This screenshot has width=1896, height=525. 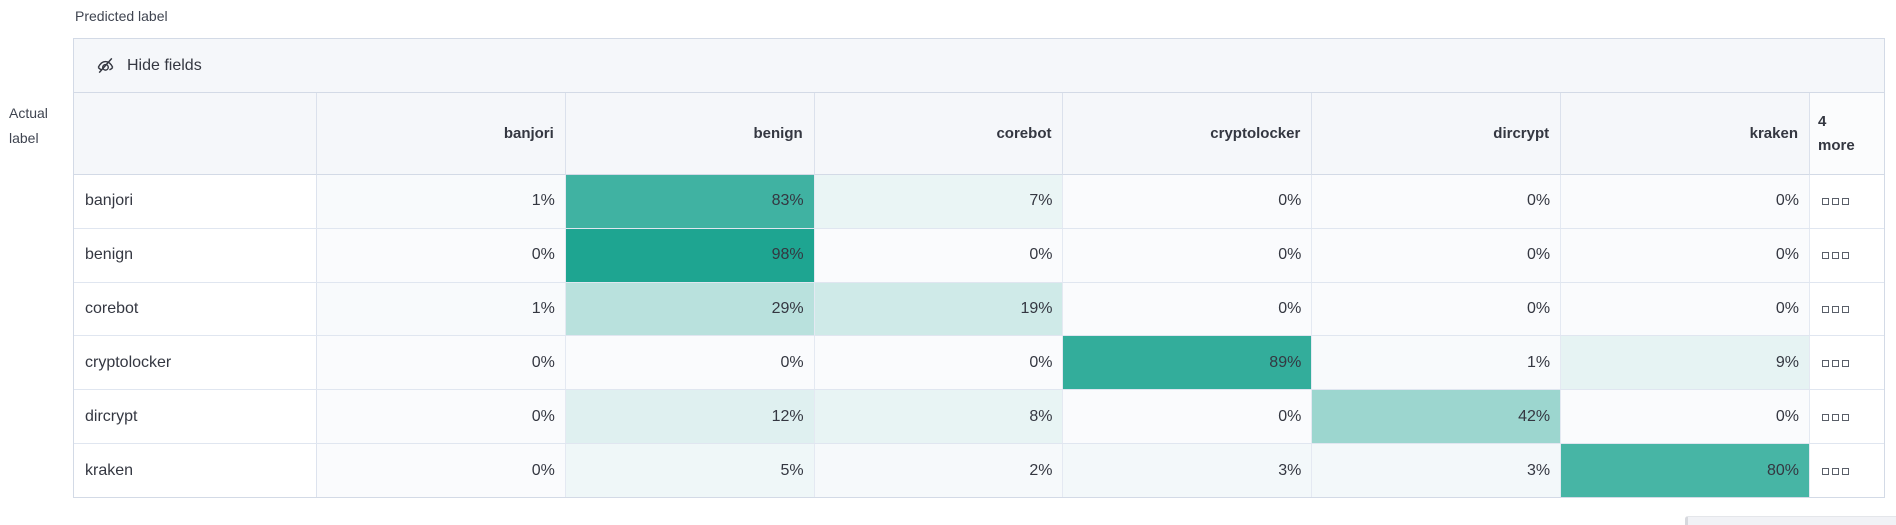 What do you see at coordinates (1685, 363) in the screenshot?
I see `cell-cryptolocker-kraken: 9%` at bounding box center [1685, 363].